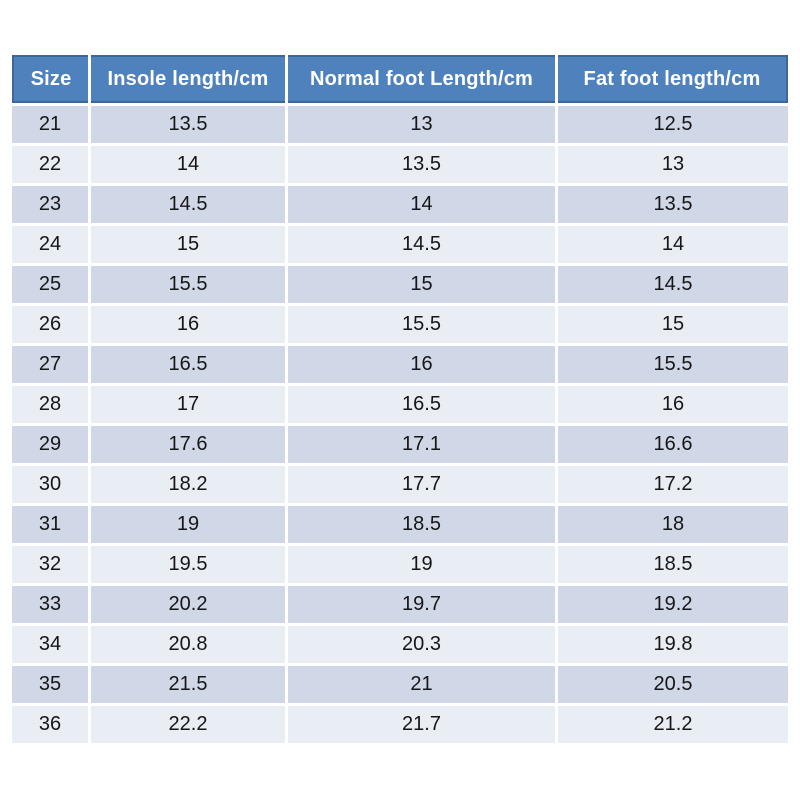 Image resolution: width=800 pixels, height=800 pixels. I want to click on length-cell: 20.2, so click(188, 604).